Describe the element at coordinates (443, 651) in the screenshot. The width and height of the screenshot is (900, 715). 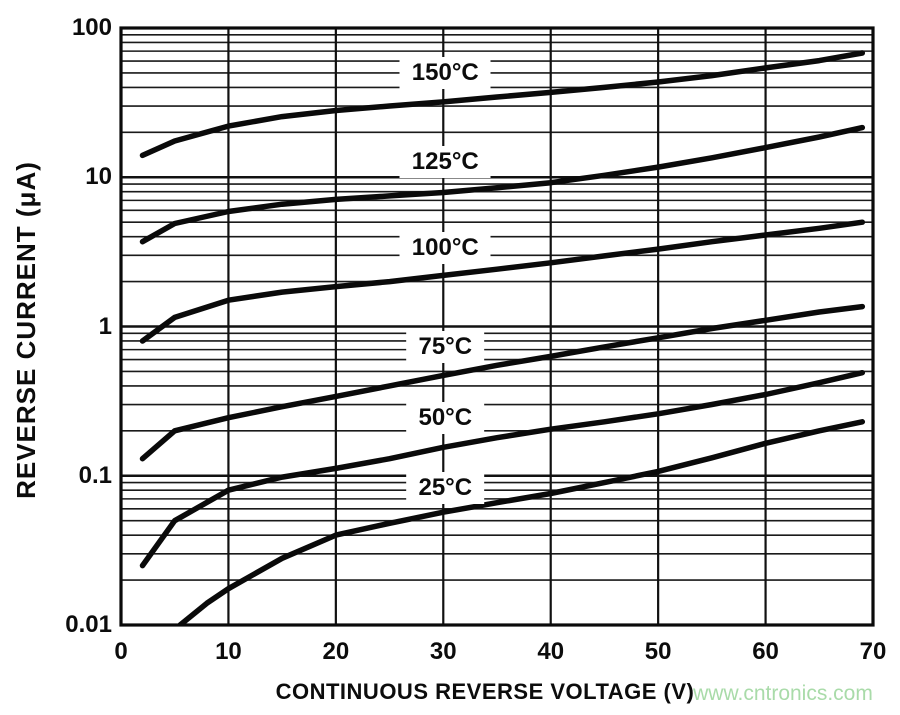
I see `x-tick-label-30: 30` at that location.